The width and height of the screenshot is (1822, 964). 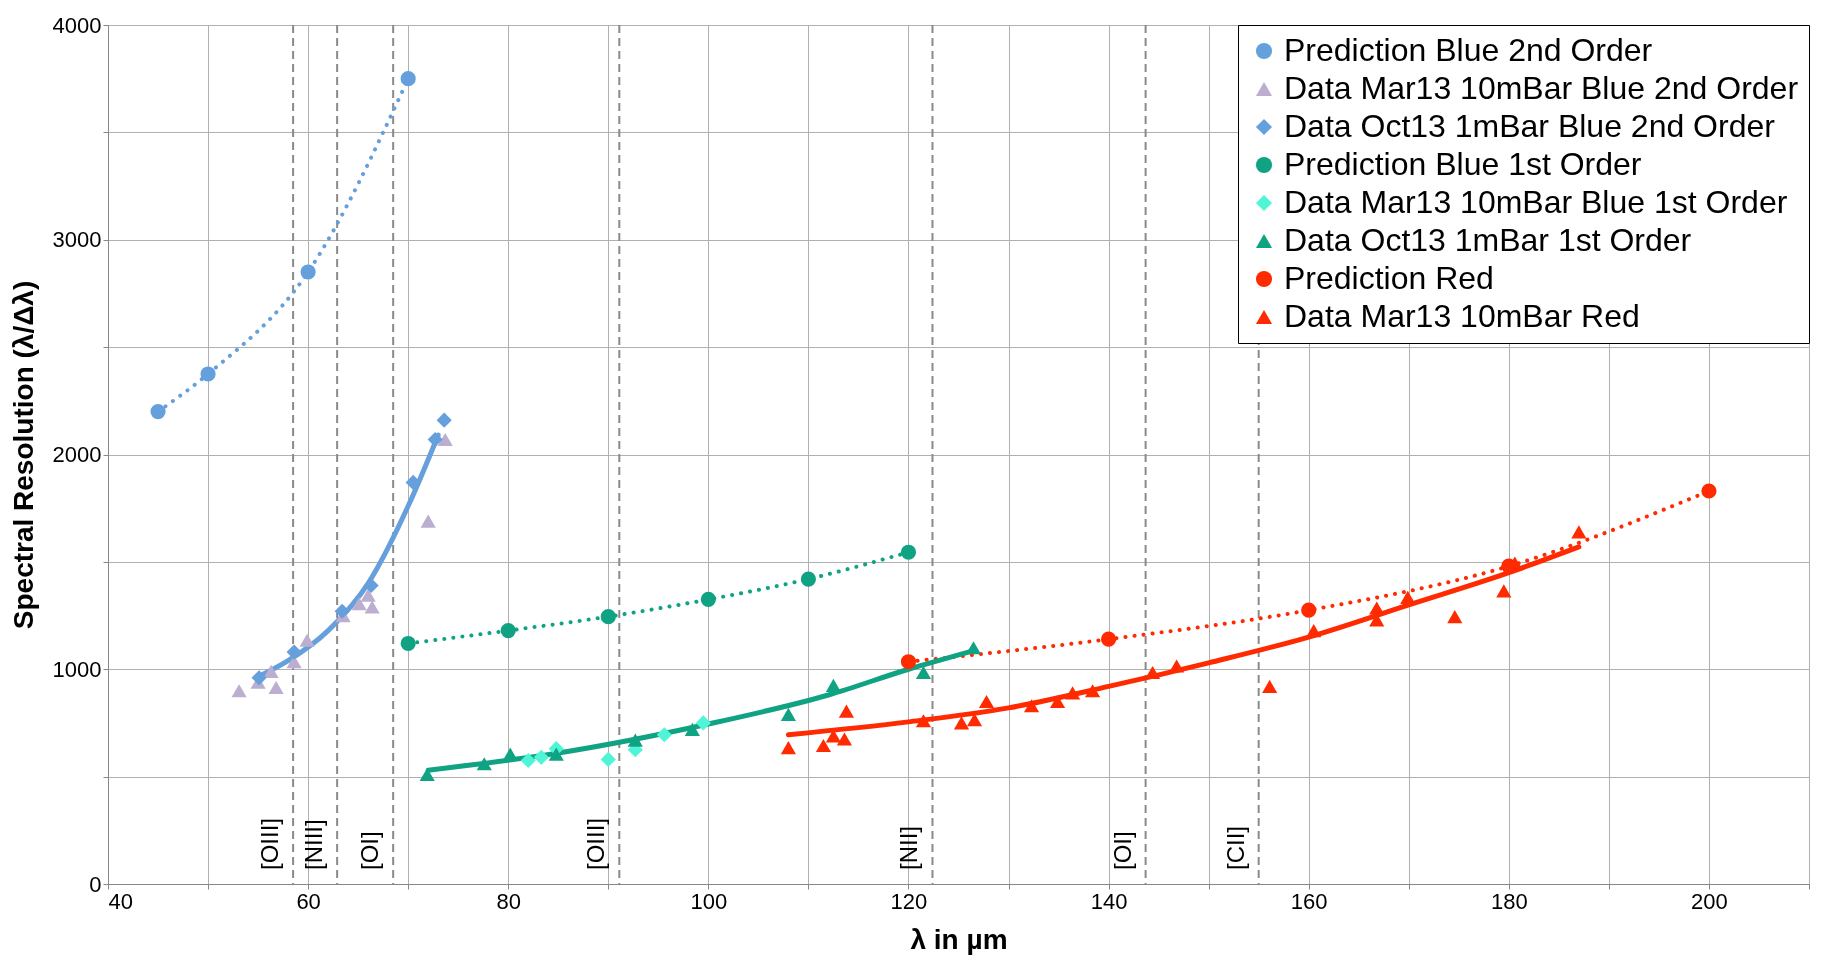 I want to click on legend-label: Prediction Red, so click(x=1389, y=278).